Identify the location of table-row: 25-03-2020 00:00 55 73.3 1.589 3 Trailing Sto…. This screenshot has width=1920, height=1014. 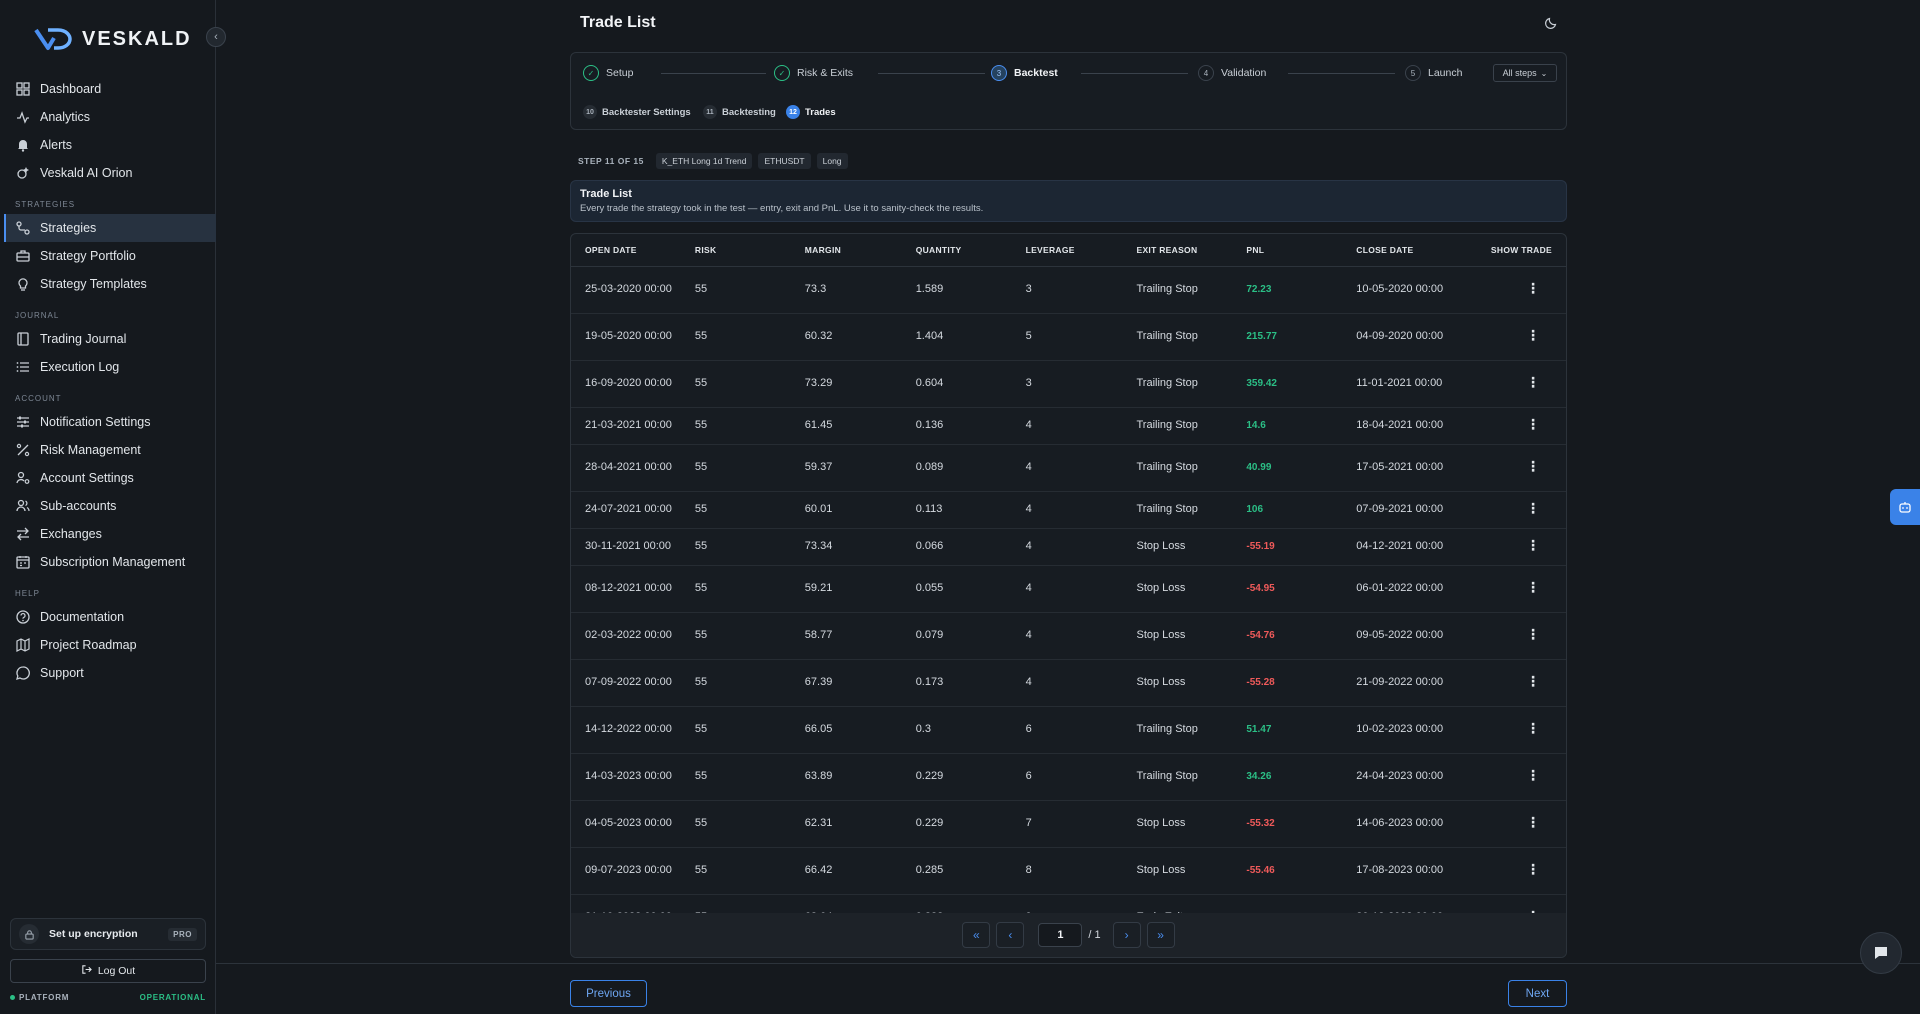
(1068, 290).